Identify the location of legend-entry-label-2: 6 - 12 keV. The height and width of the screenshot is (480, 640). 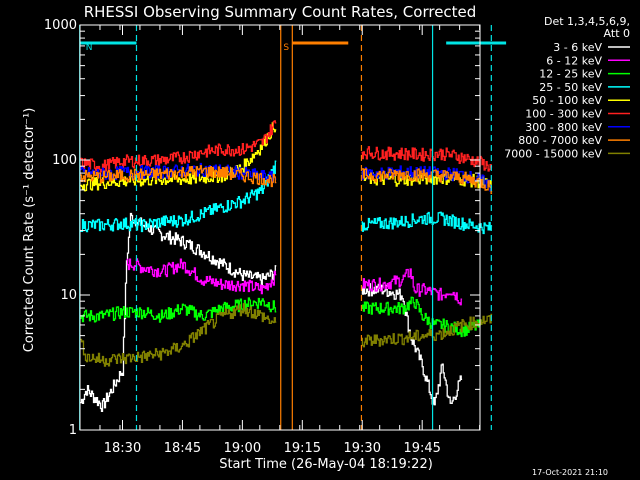
(574, 60).